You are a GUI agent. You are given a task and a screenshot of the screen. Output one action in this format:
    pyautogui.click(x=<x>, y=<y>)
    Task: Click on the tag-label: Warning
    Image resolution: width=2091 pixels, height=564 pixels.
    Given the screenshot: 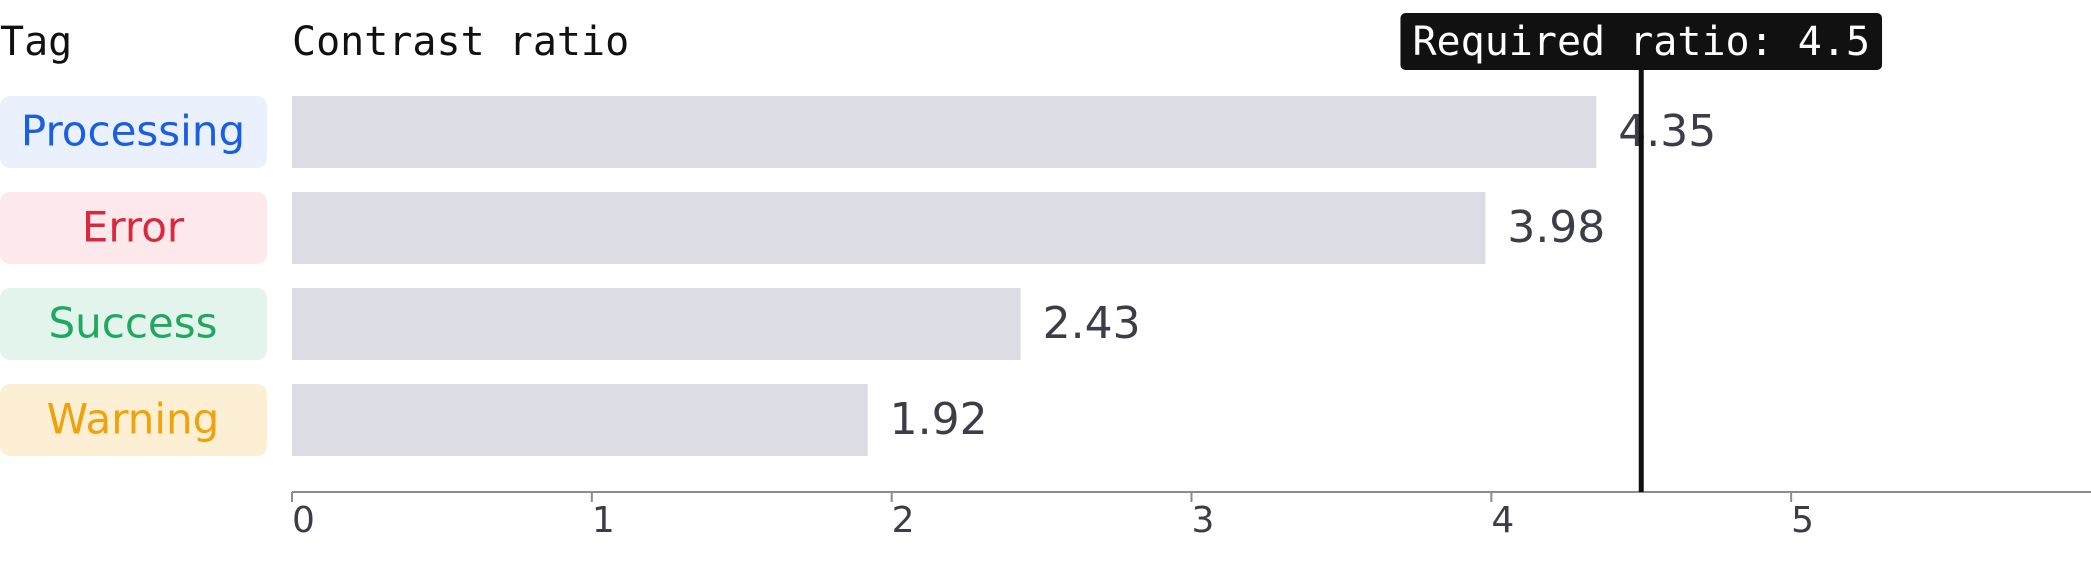 What is the action you would take?
    pyautogui.click(x=133, y=419)
    